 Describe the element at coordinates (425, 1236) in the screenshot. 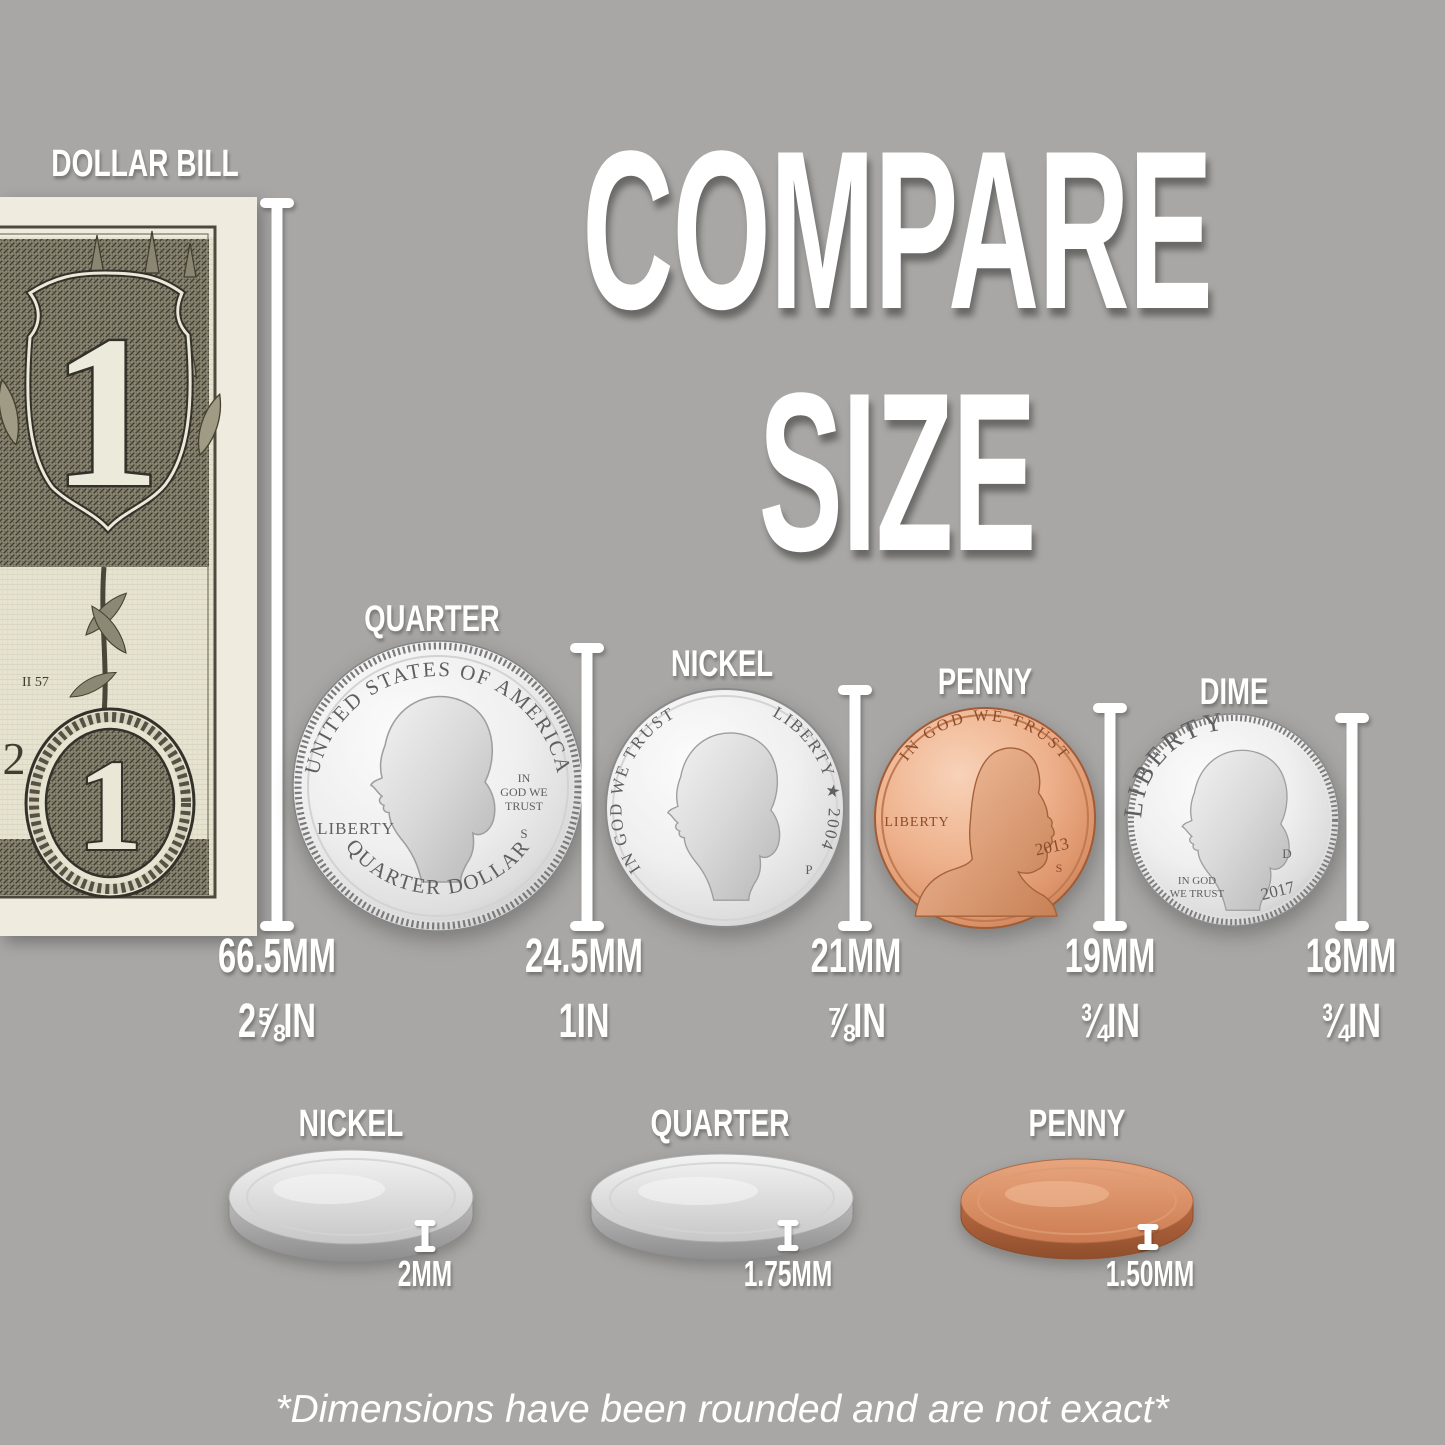

I see `thickness-marker-nickel` at that location.